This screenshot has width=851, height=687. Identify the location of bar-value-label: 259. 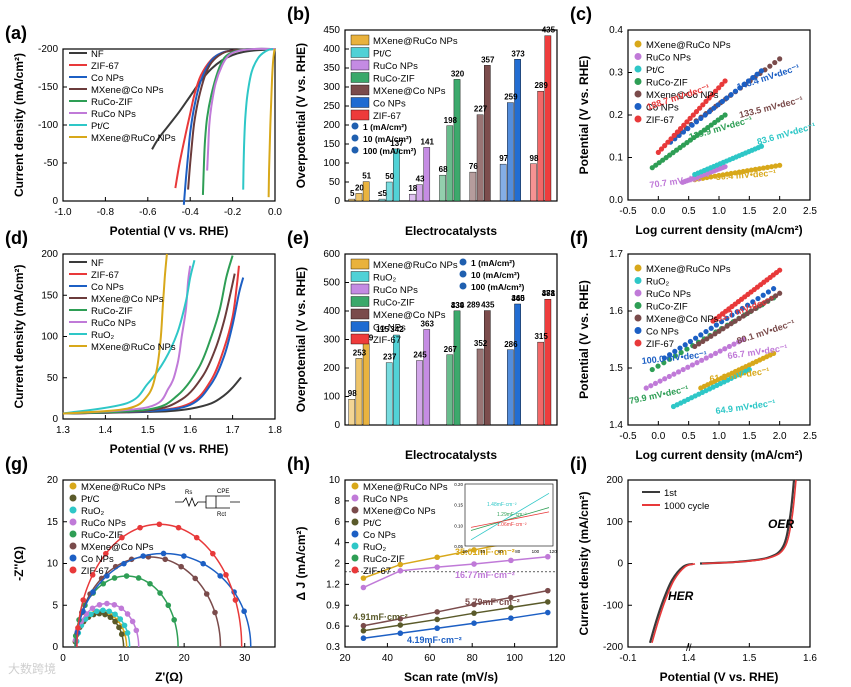
(511, 97).